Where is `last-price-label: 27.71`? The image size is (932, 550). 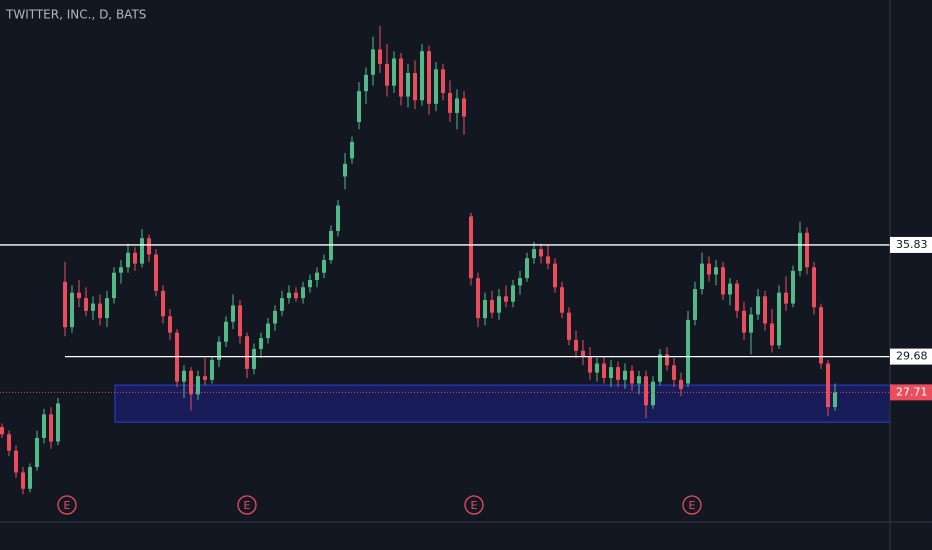 last-price-label: 27.71 is located at coordinates (912, 391).